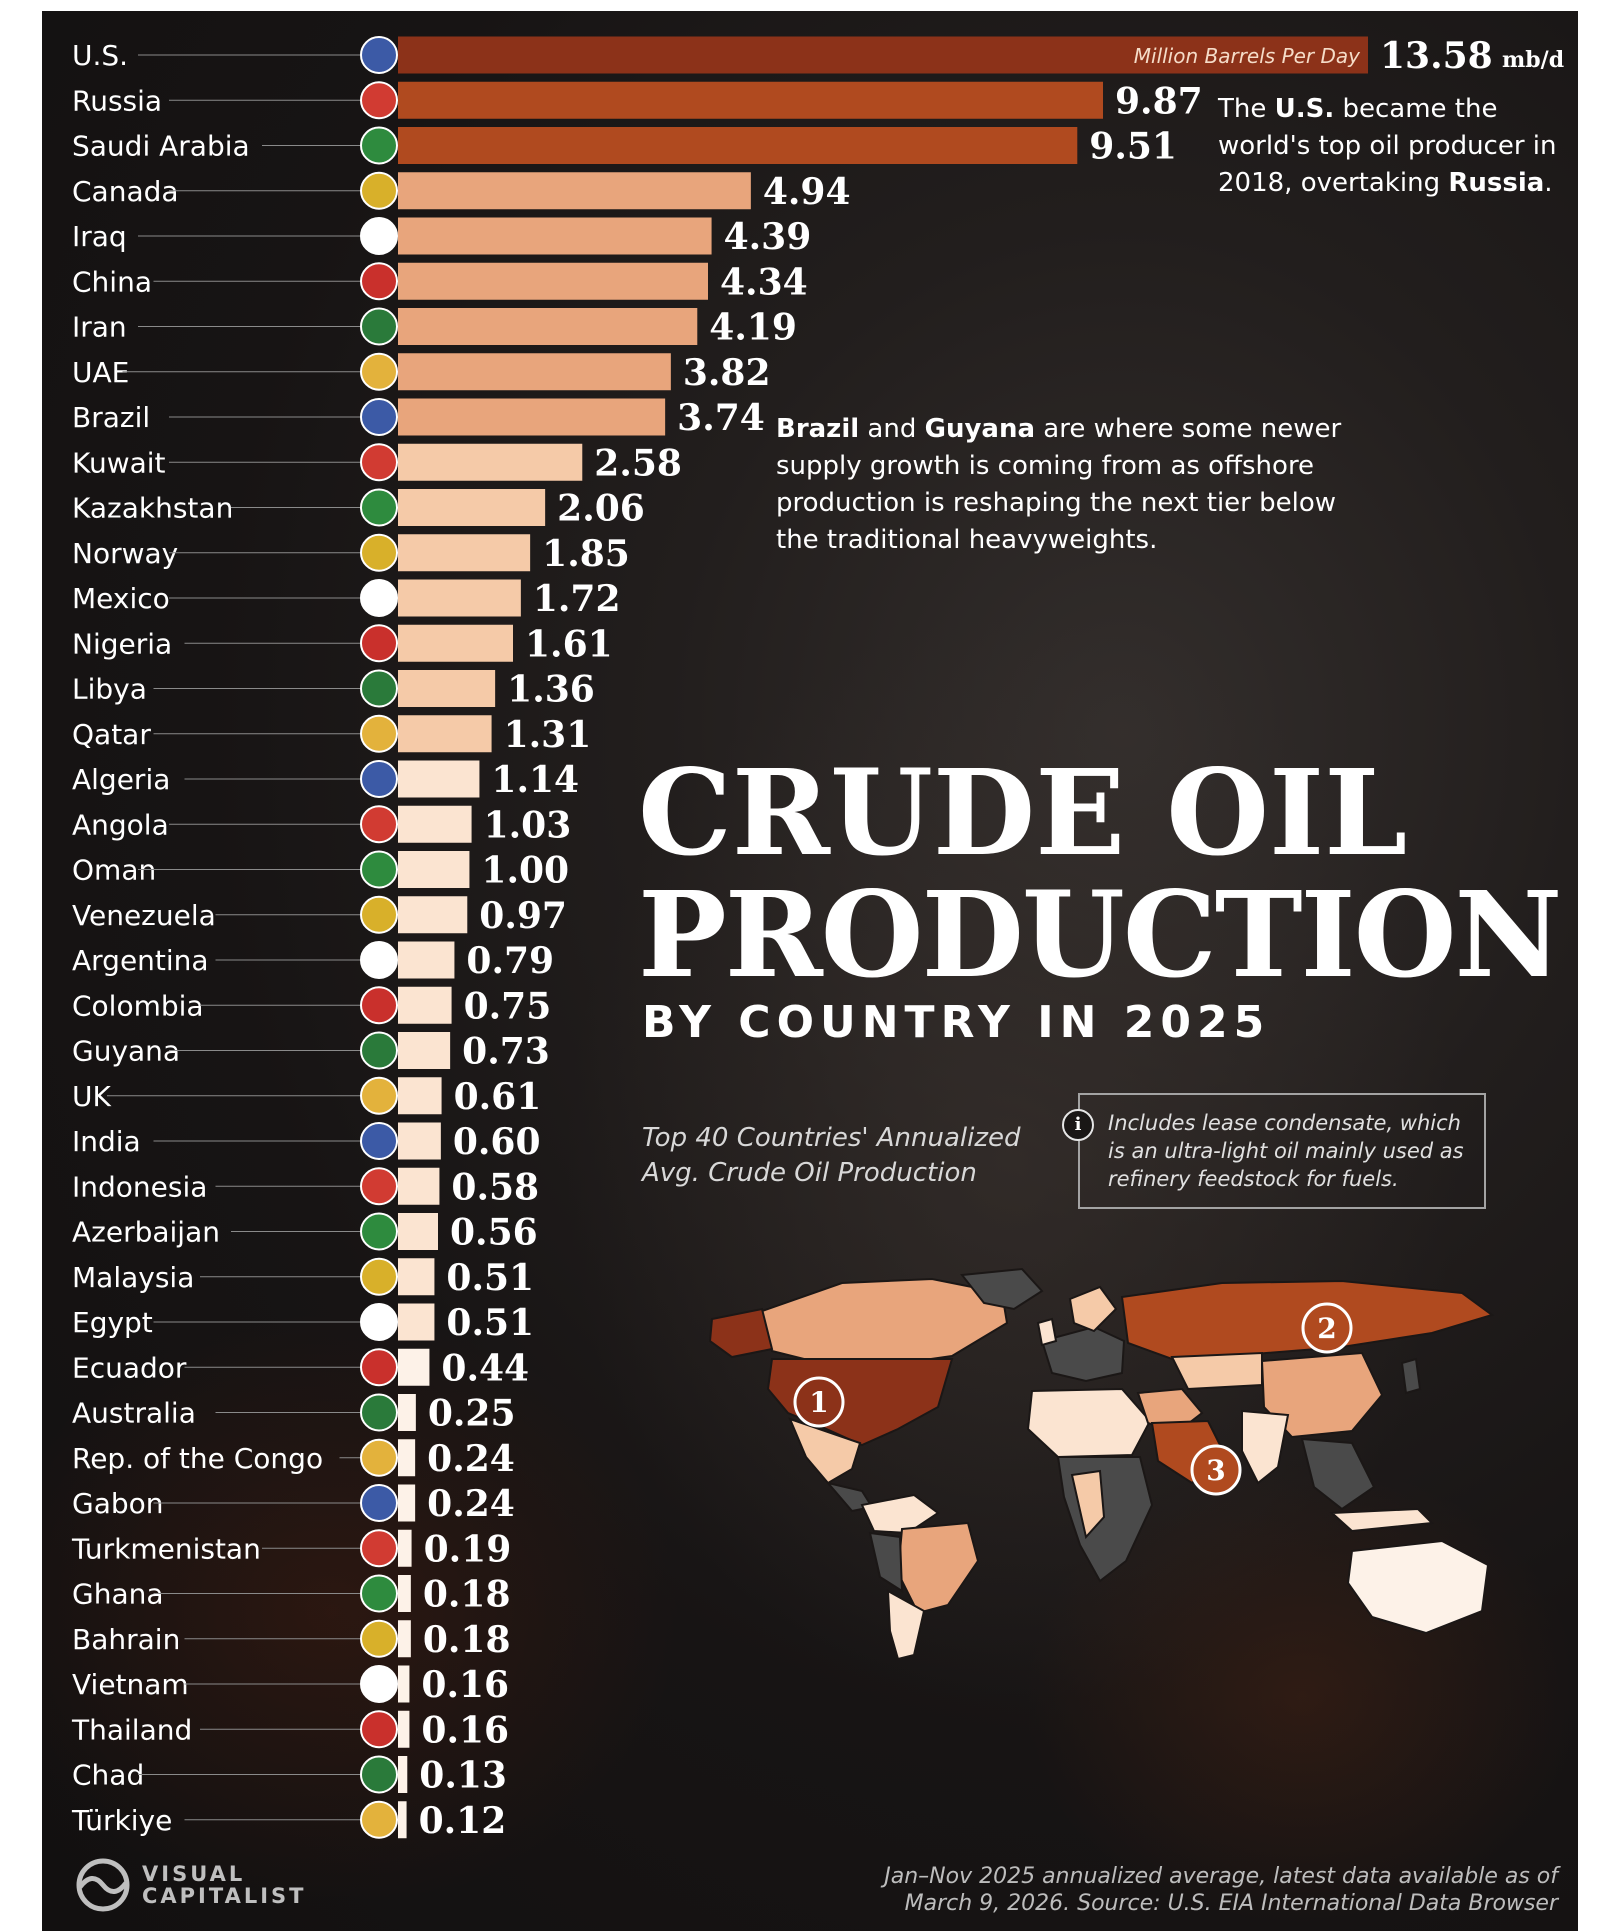 Image resolution: width=1620 pixels, height=1931 pixels. Describe the element at coordinates (535, 780) in the screenshot. I see `value-label: 1.14` at that location.